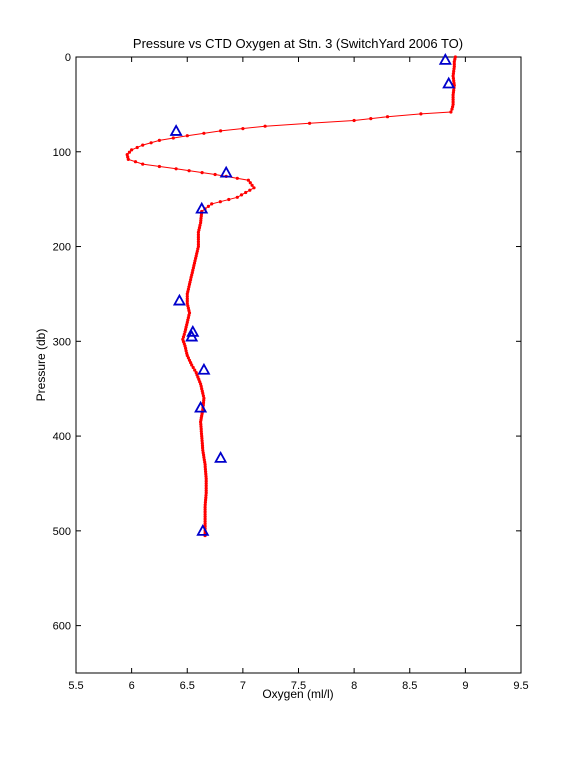 The width and height of the screenshot is (577, 757). What do you see at coordinates (465, 686) in the screenshot?
I see `x-tick-label: 9` at bounding box center [465, 686].